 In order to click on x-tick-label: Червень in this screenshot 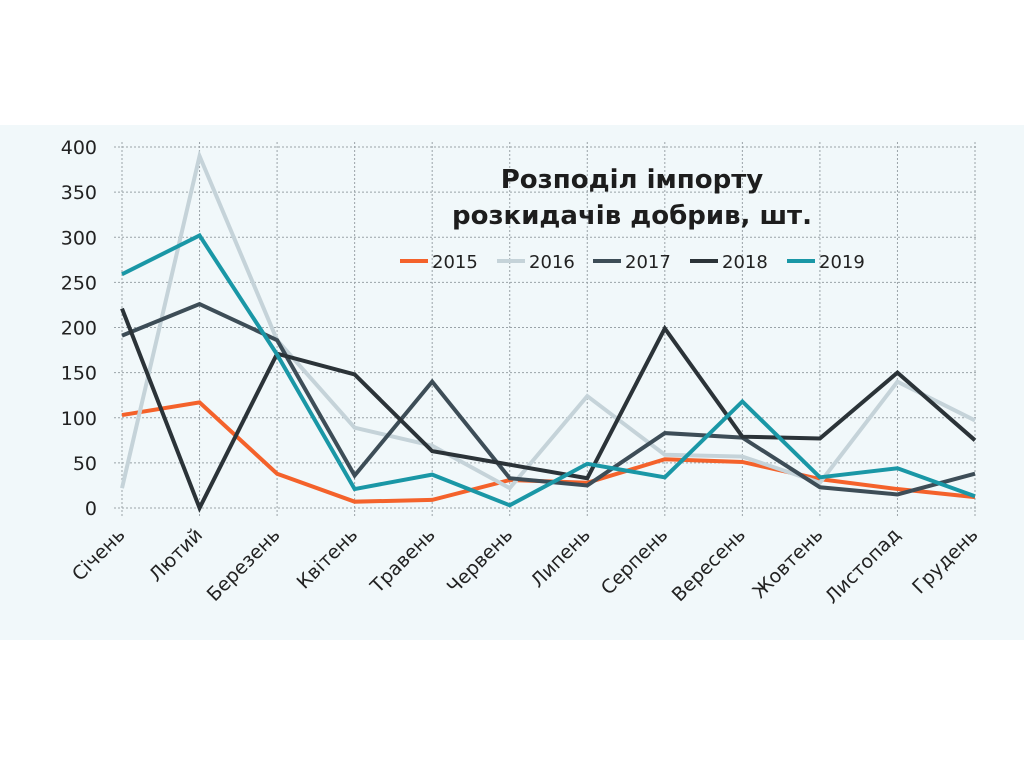, I will do `click(480, 561)`.